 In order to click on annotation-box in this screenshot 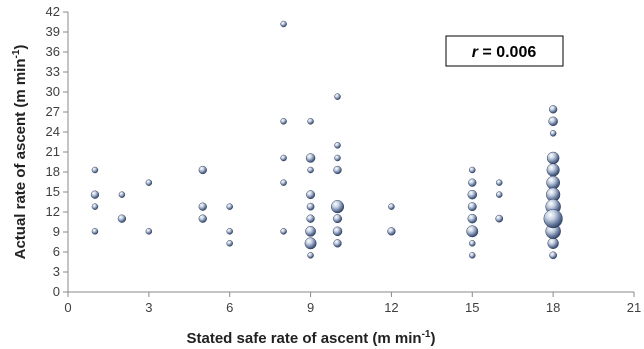, I will do `click(504, 51)`.